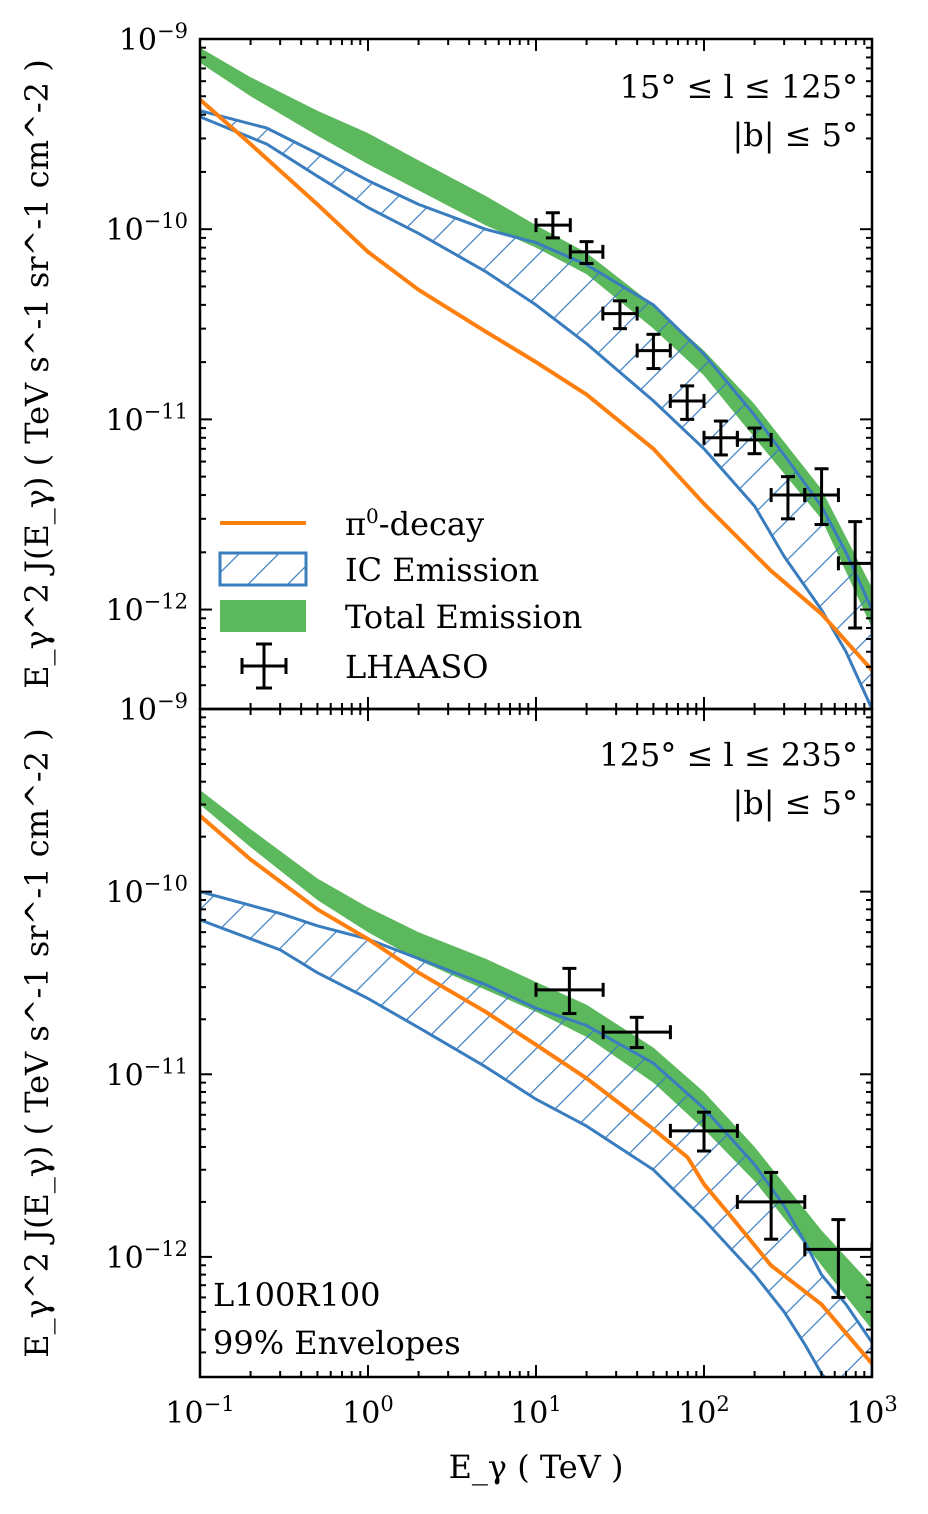  What do you see at coordinates (199, 1411) in the screenshot?
I see `x-tick-label: 10⁻¹` at bounding box center [199, 1411].